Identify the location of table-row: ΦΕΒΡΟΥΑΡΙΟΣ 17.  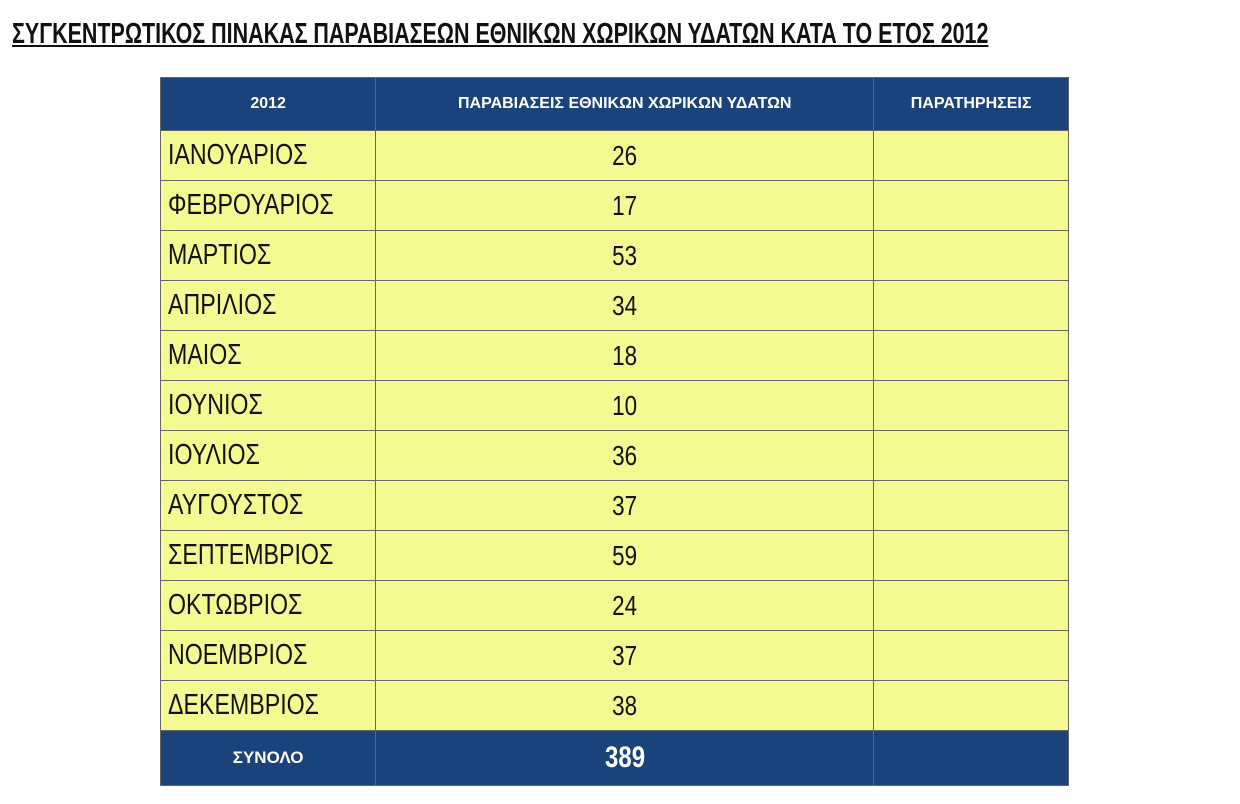
(614, 205).